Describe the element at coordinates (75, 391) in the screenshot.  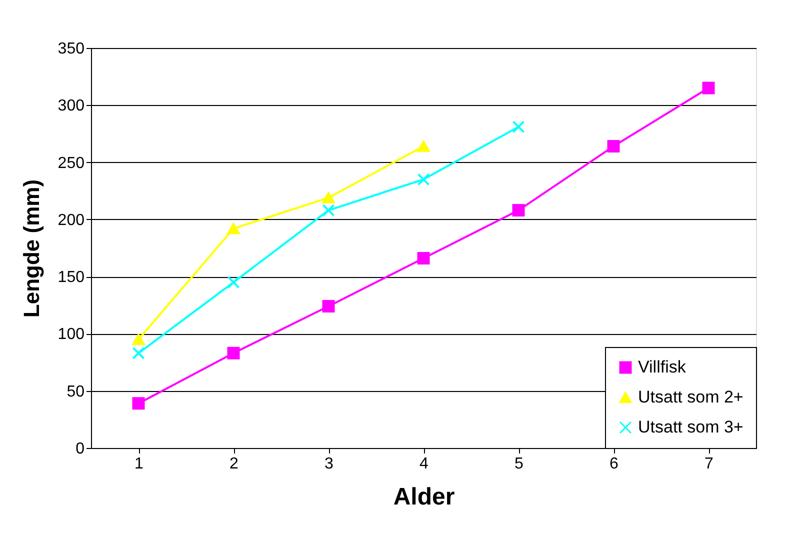
I see `y-tick-label: 50` at that location.